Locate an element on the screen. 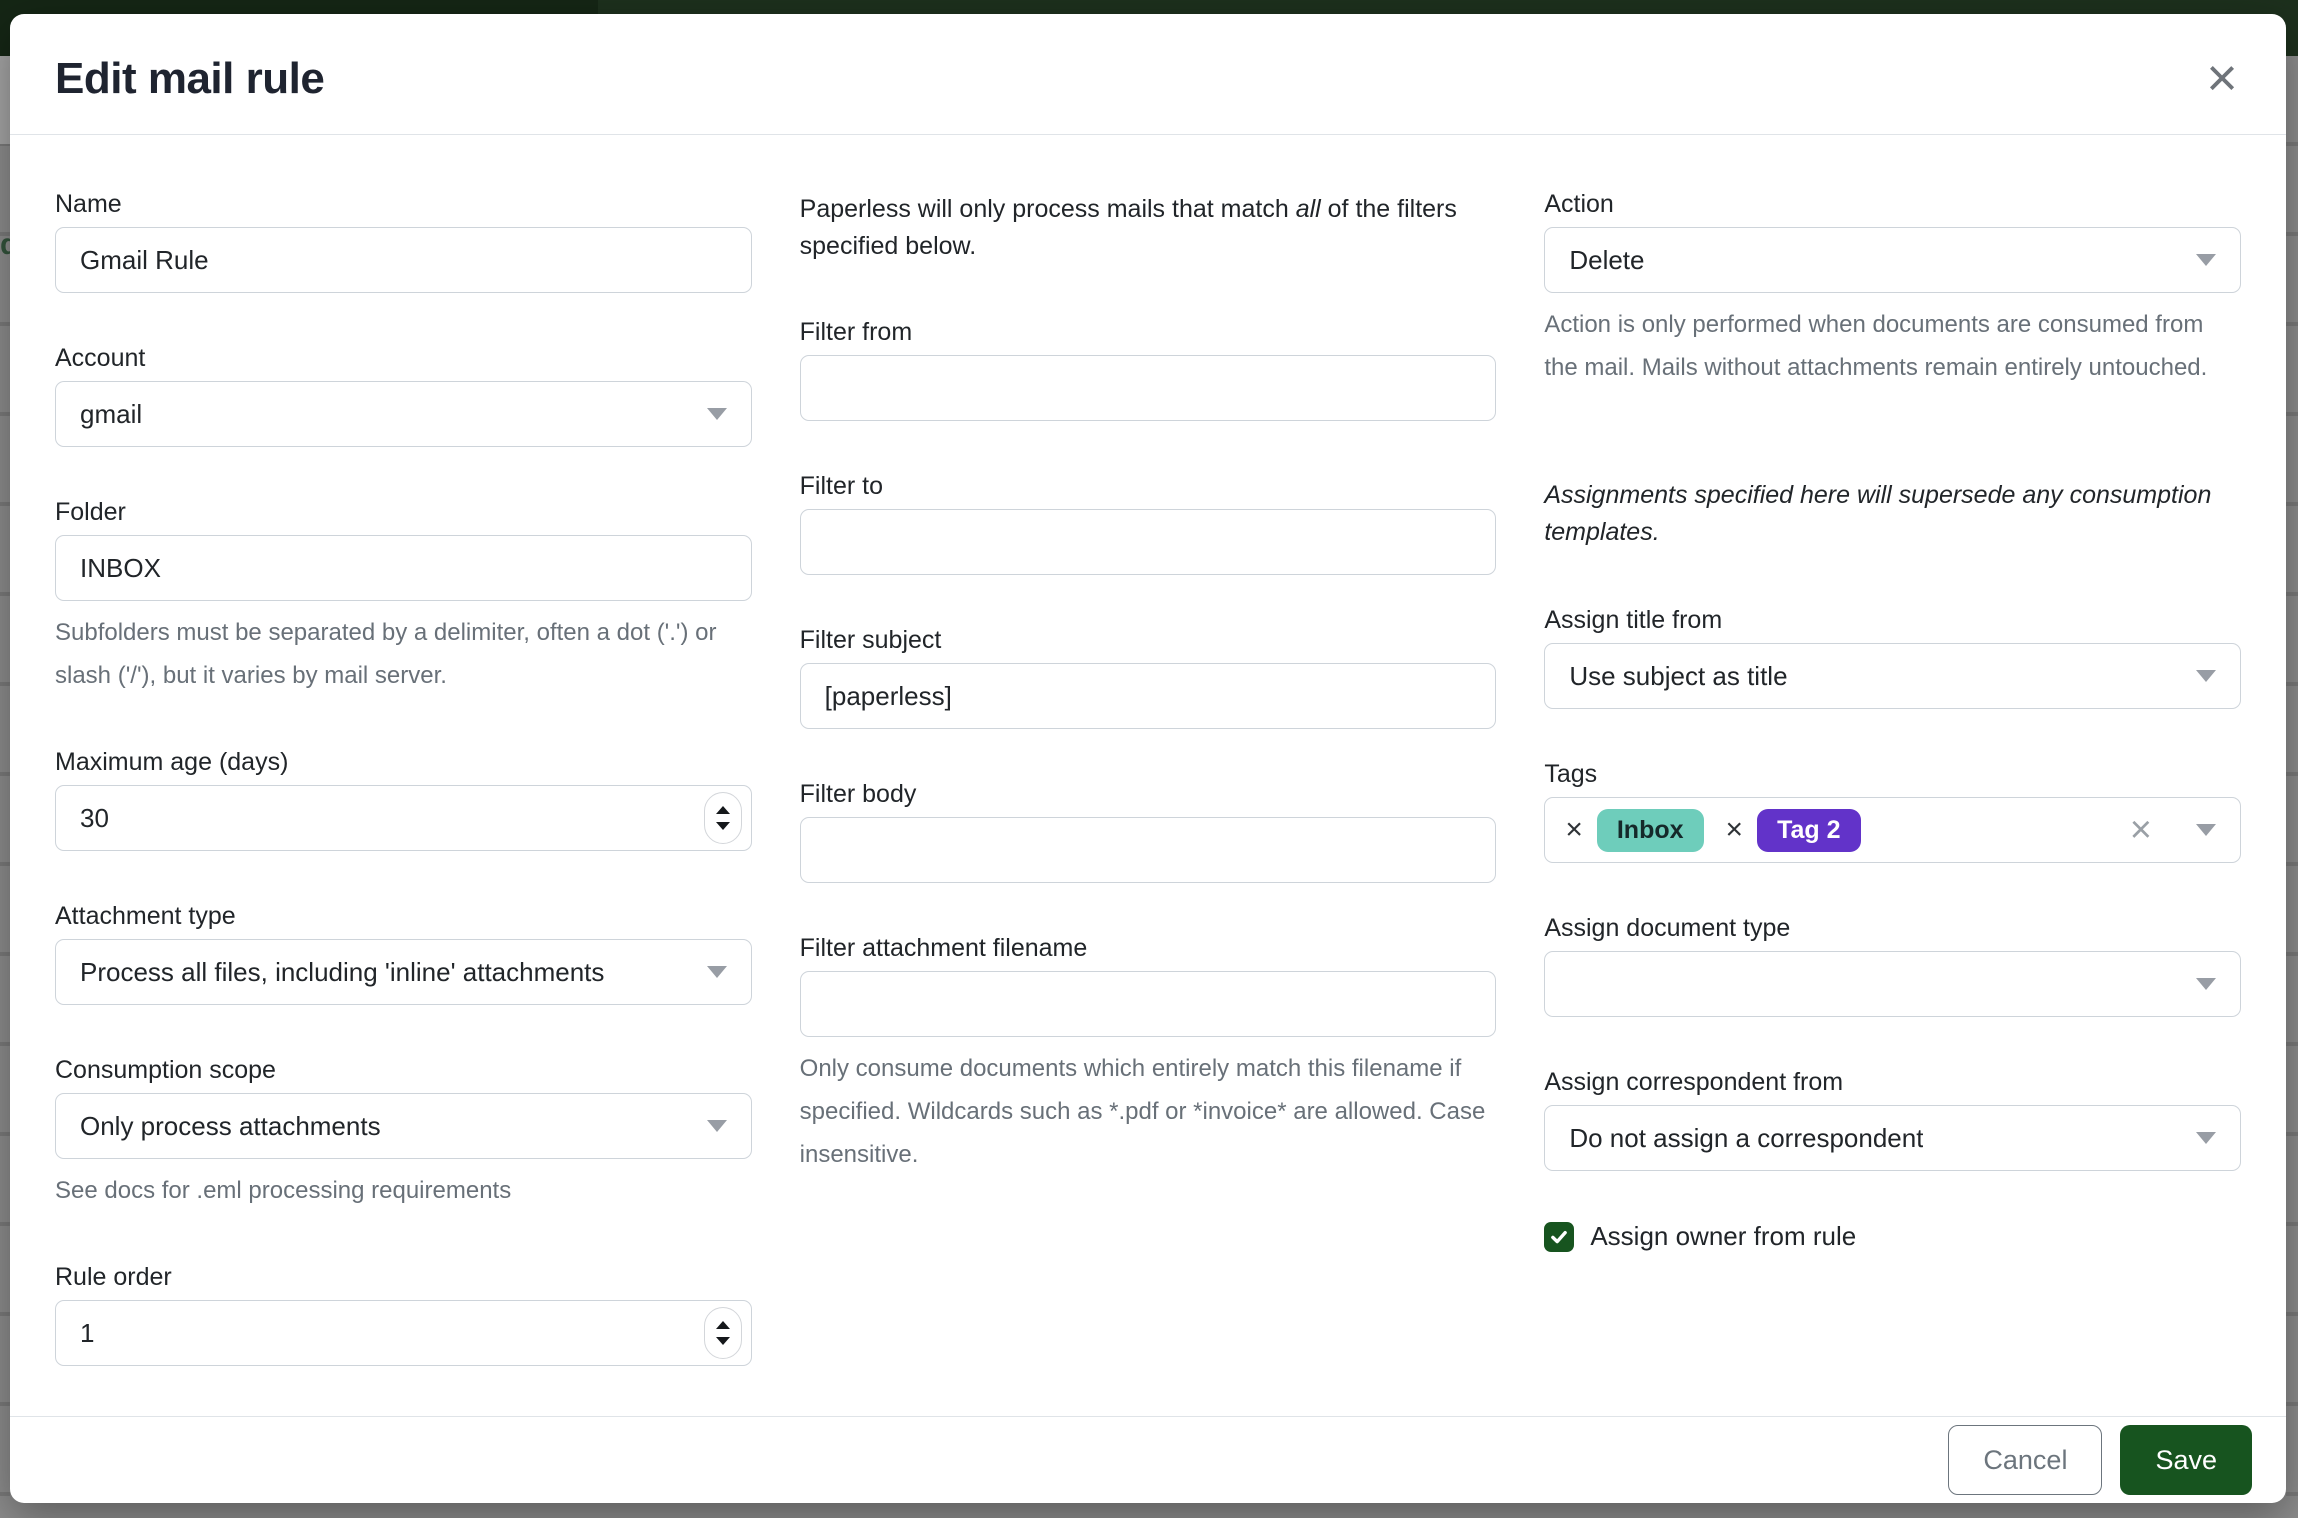  account-selected-value: gmail is located at coordinates (111, 413).